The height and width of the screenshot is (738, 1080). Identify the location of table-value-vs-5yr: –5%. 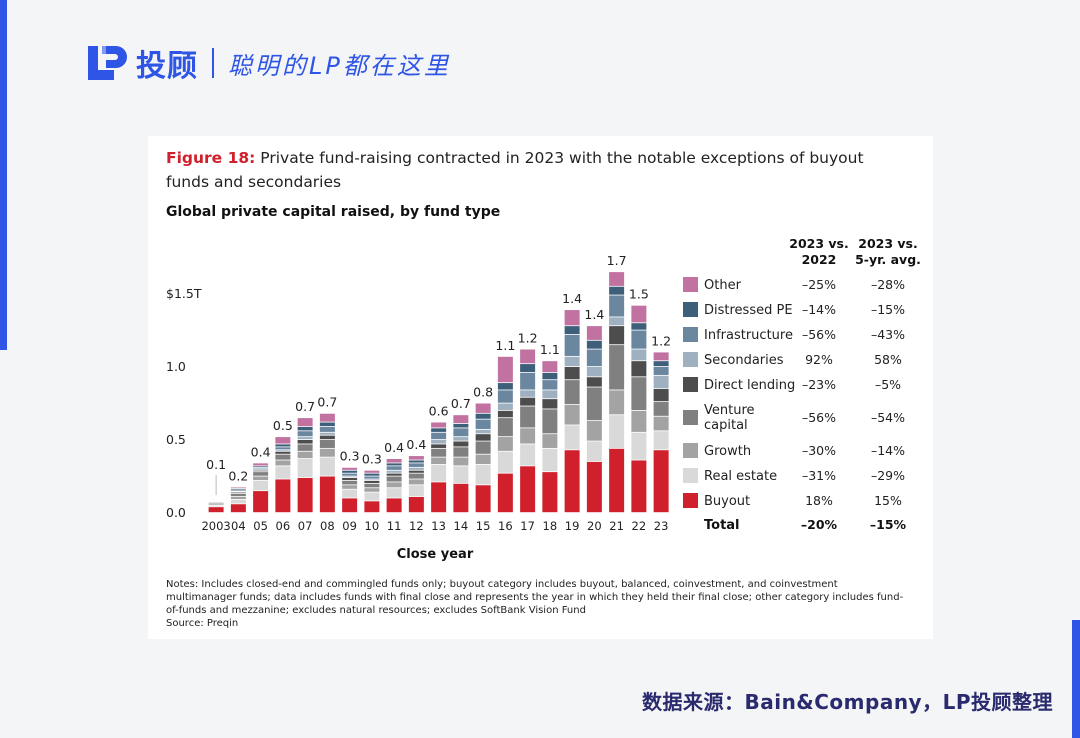
(888, 384).